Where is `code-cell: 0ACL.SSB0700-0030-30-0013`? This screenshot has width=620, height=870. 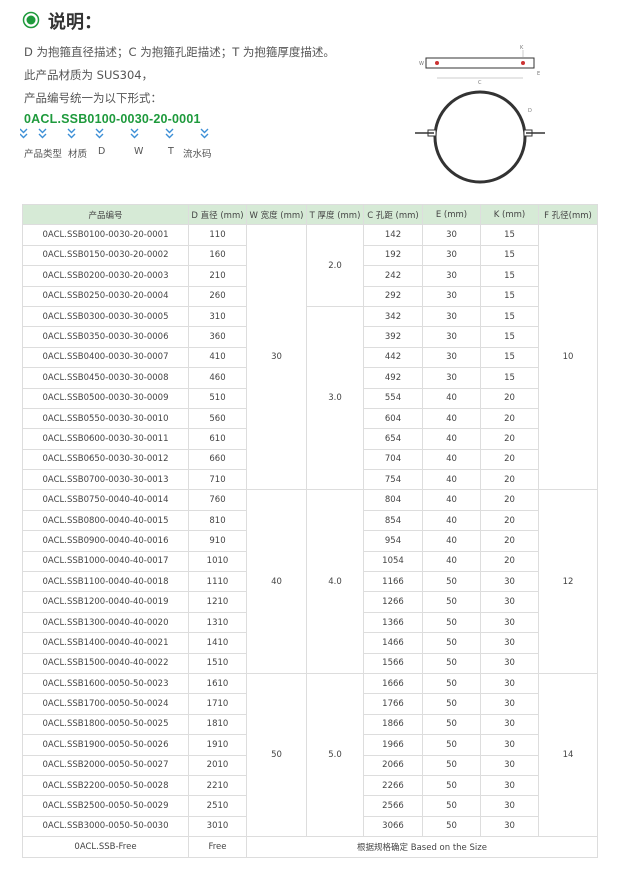
code-cell: 0ACL.SSB0700-0030-30-0013 is located at coordinates (105, 480).